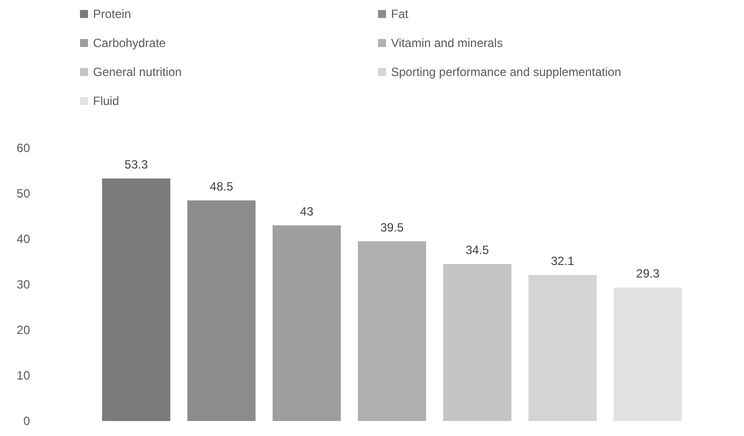 The height and width of the screenshot is (436, 744). I want to click on data-label: 32.1, so click(562, 261).